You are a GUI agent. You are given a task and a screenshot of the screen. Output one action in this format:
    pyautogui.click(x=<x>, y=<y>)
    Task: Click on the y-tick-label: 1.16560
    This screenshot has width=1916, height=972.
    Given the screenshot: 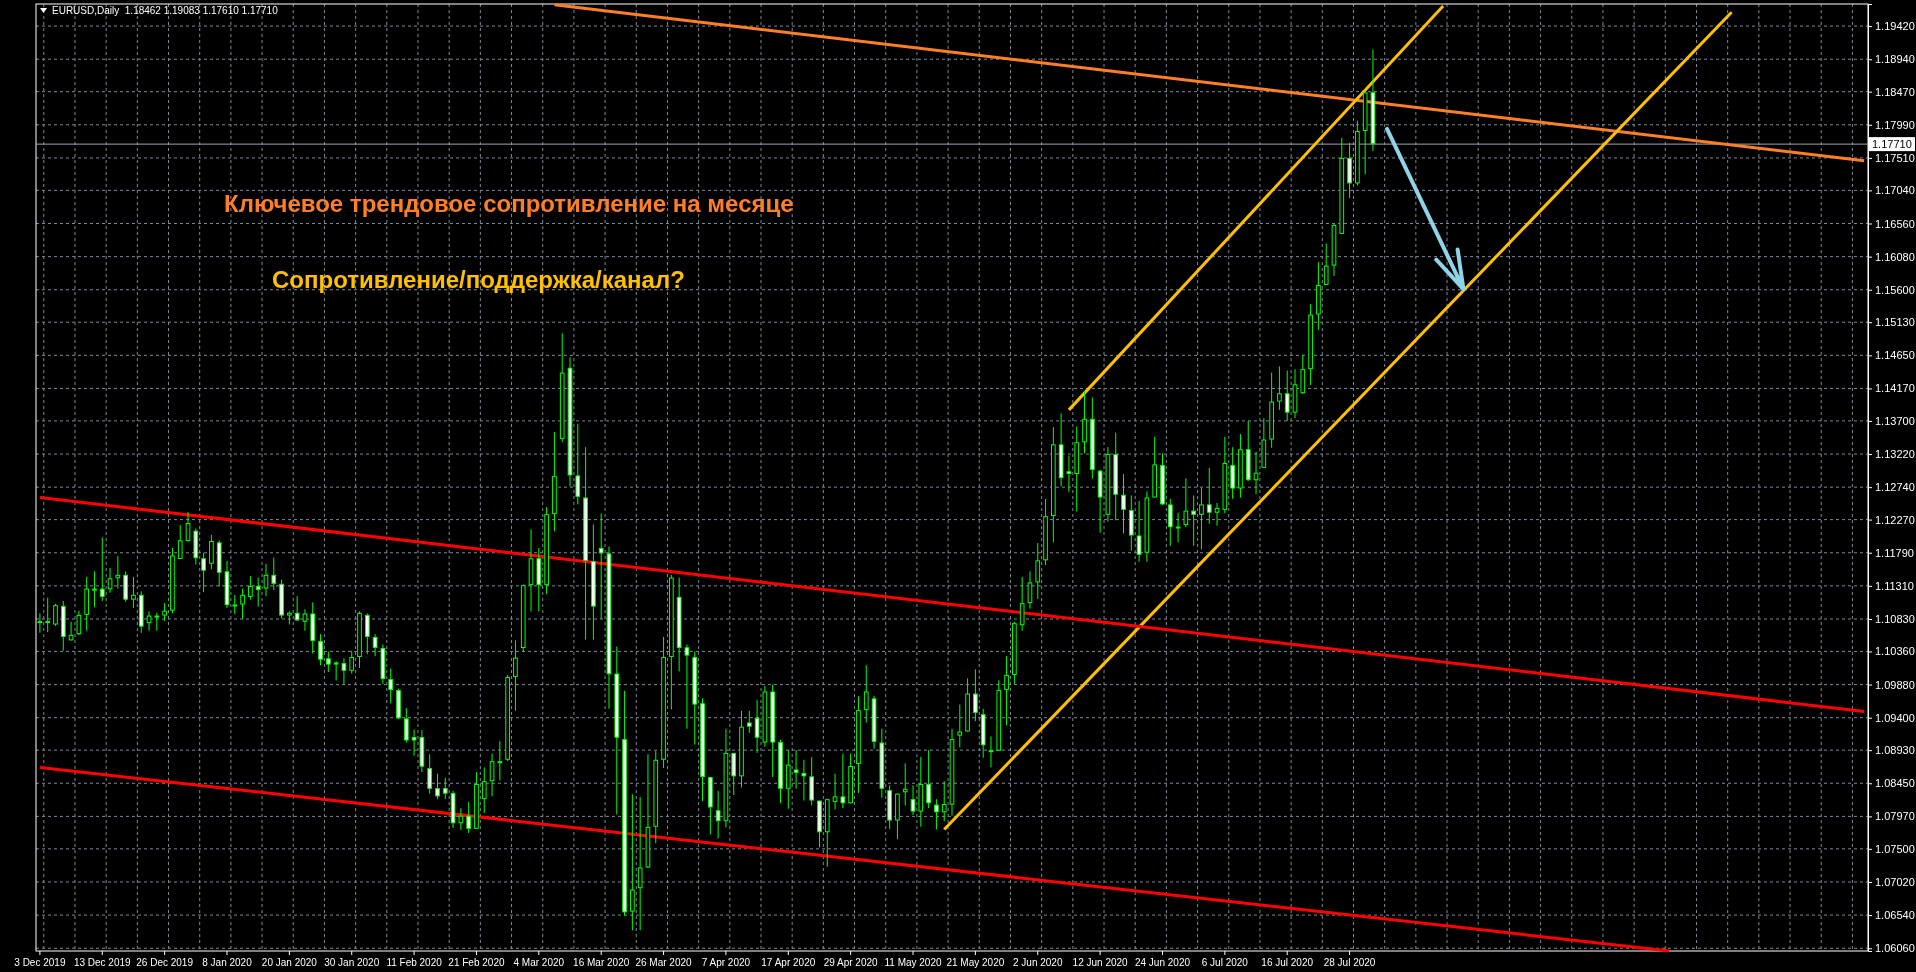 What is the action you would take?
    pyautogui.click(x=1895, y=223)
    